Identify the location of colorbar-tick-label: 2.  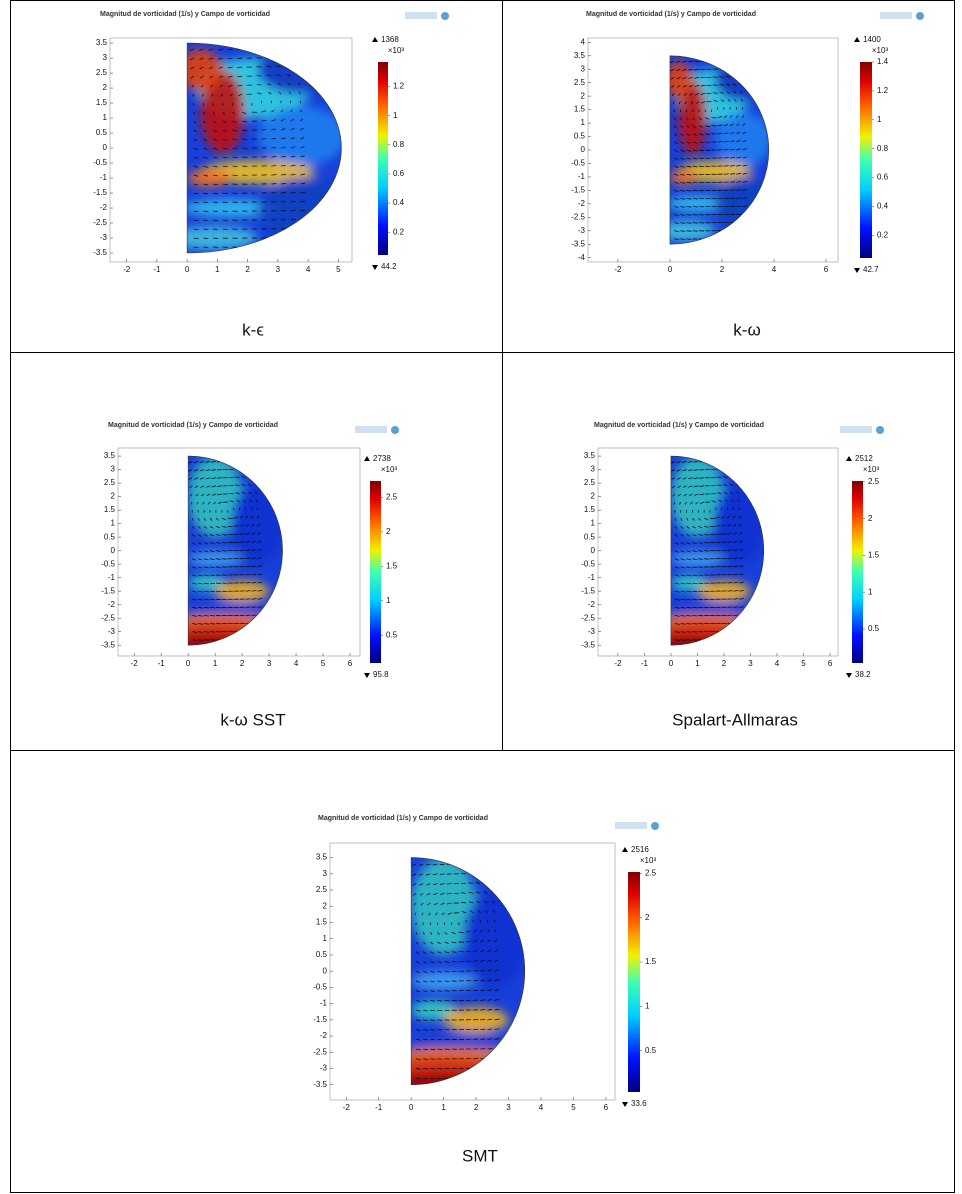
(647, 917).